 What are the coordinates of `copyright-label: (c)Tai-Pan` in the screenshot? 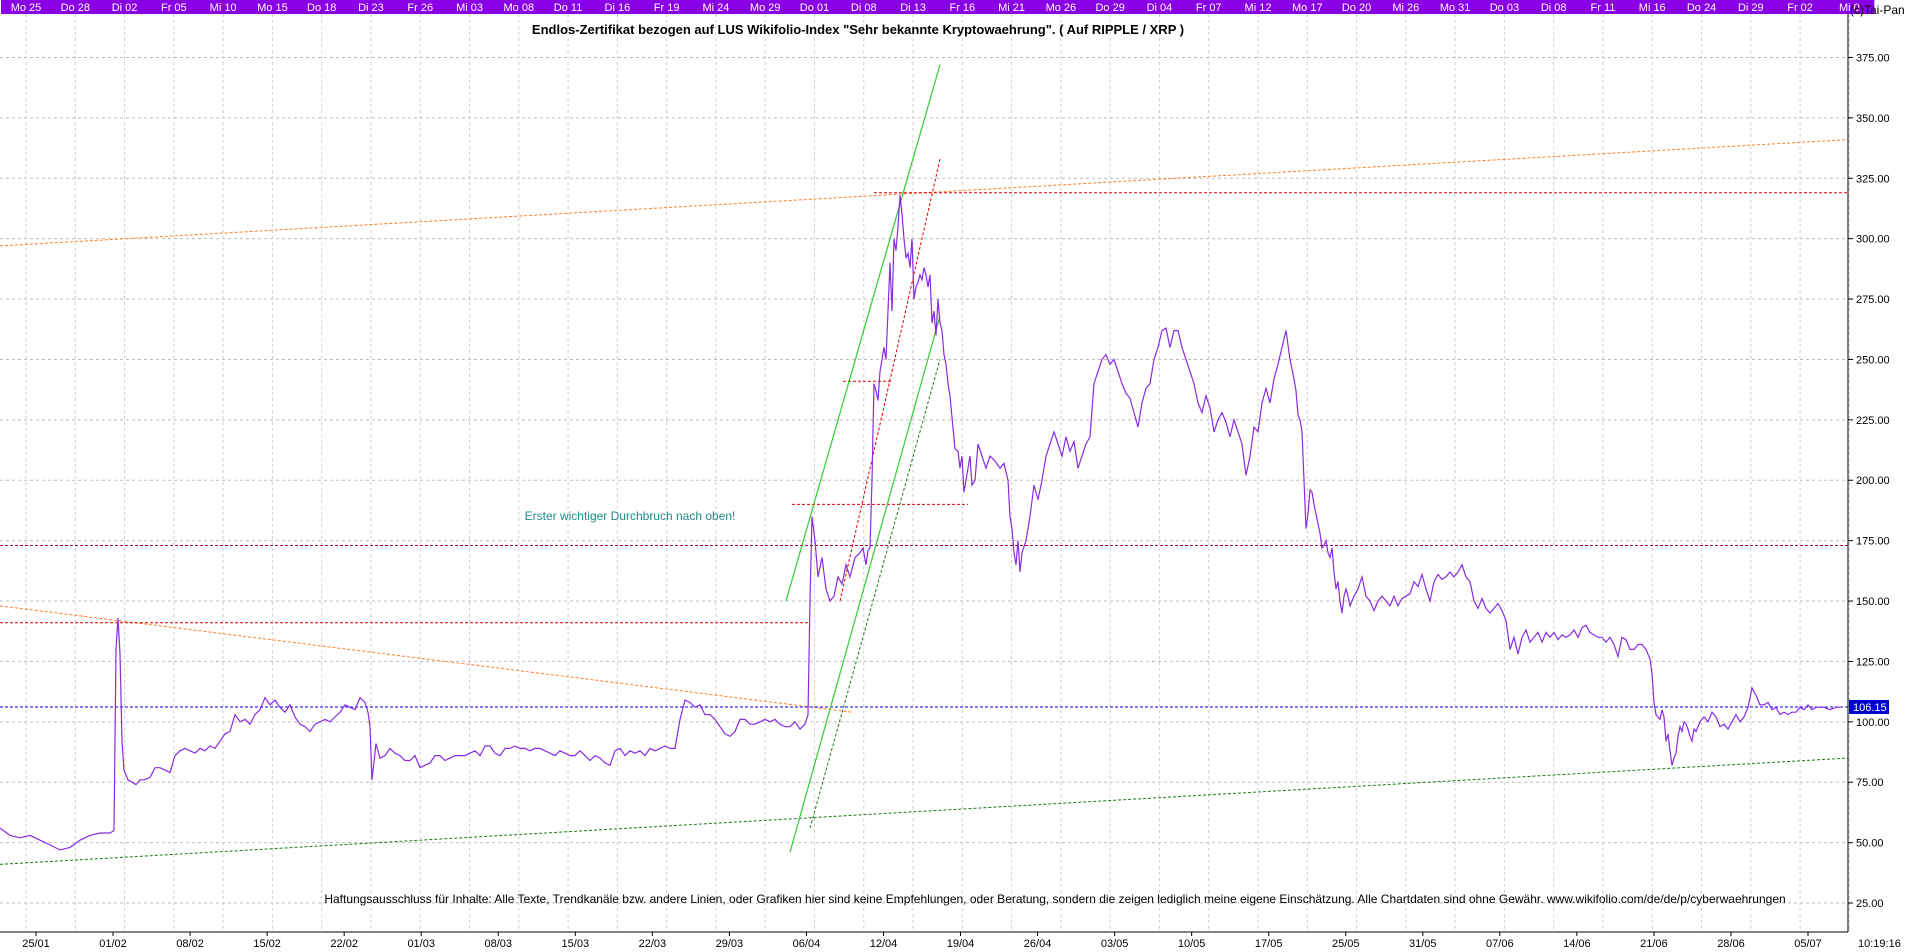 It's located at (1877, 10).